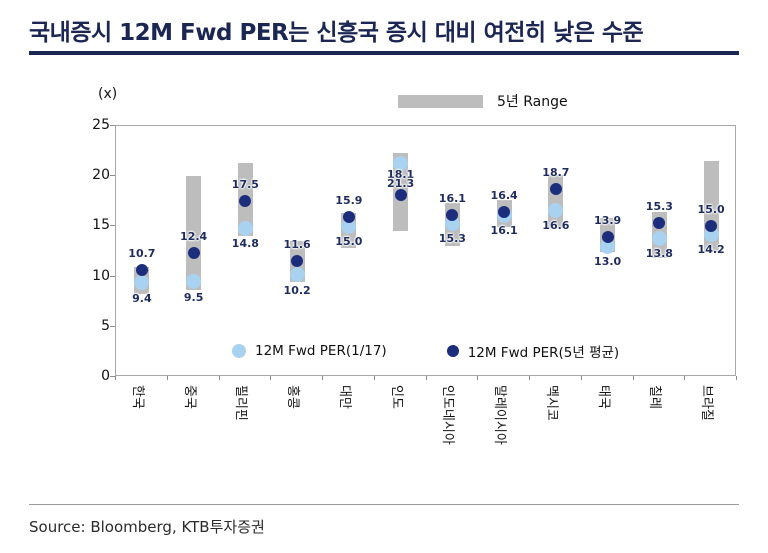  Describe the element at coordinates (105, 376) in the screenshot. I see `y-tick-label: 0` at that location.